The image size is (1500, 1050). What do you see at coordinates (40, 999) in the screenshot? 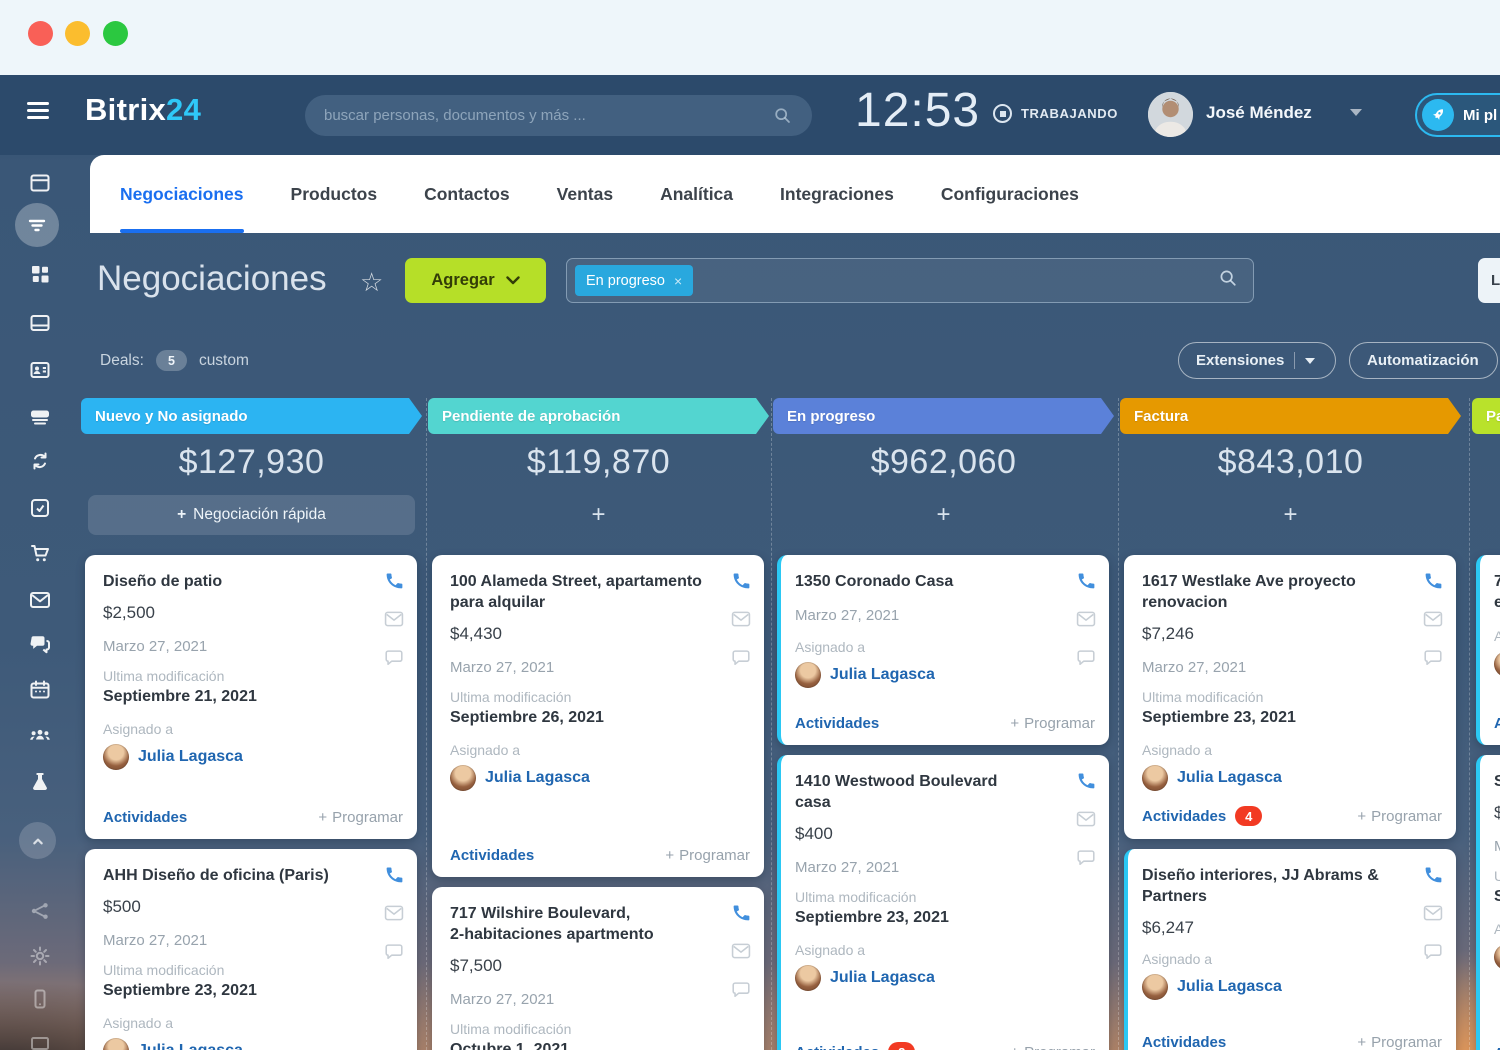
I see `sidebar-item-mobile` at bounding box center [40, 999].